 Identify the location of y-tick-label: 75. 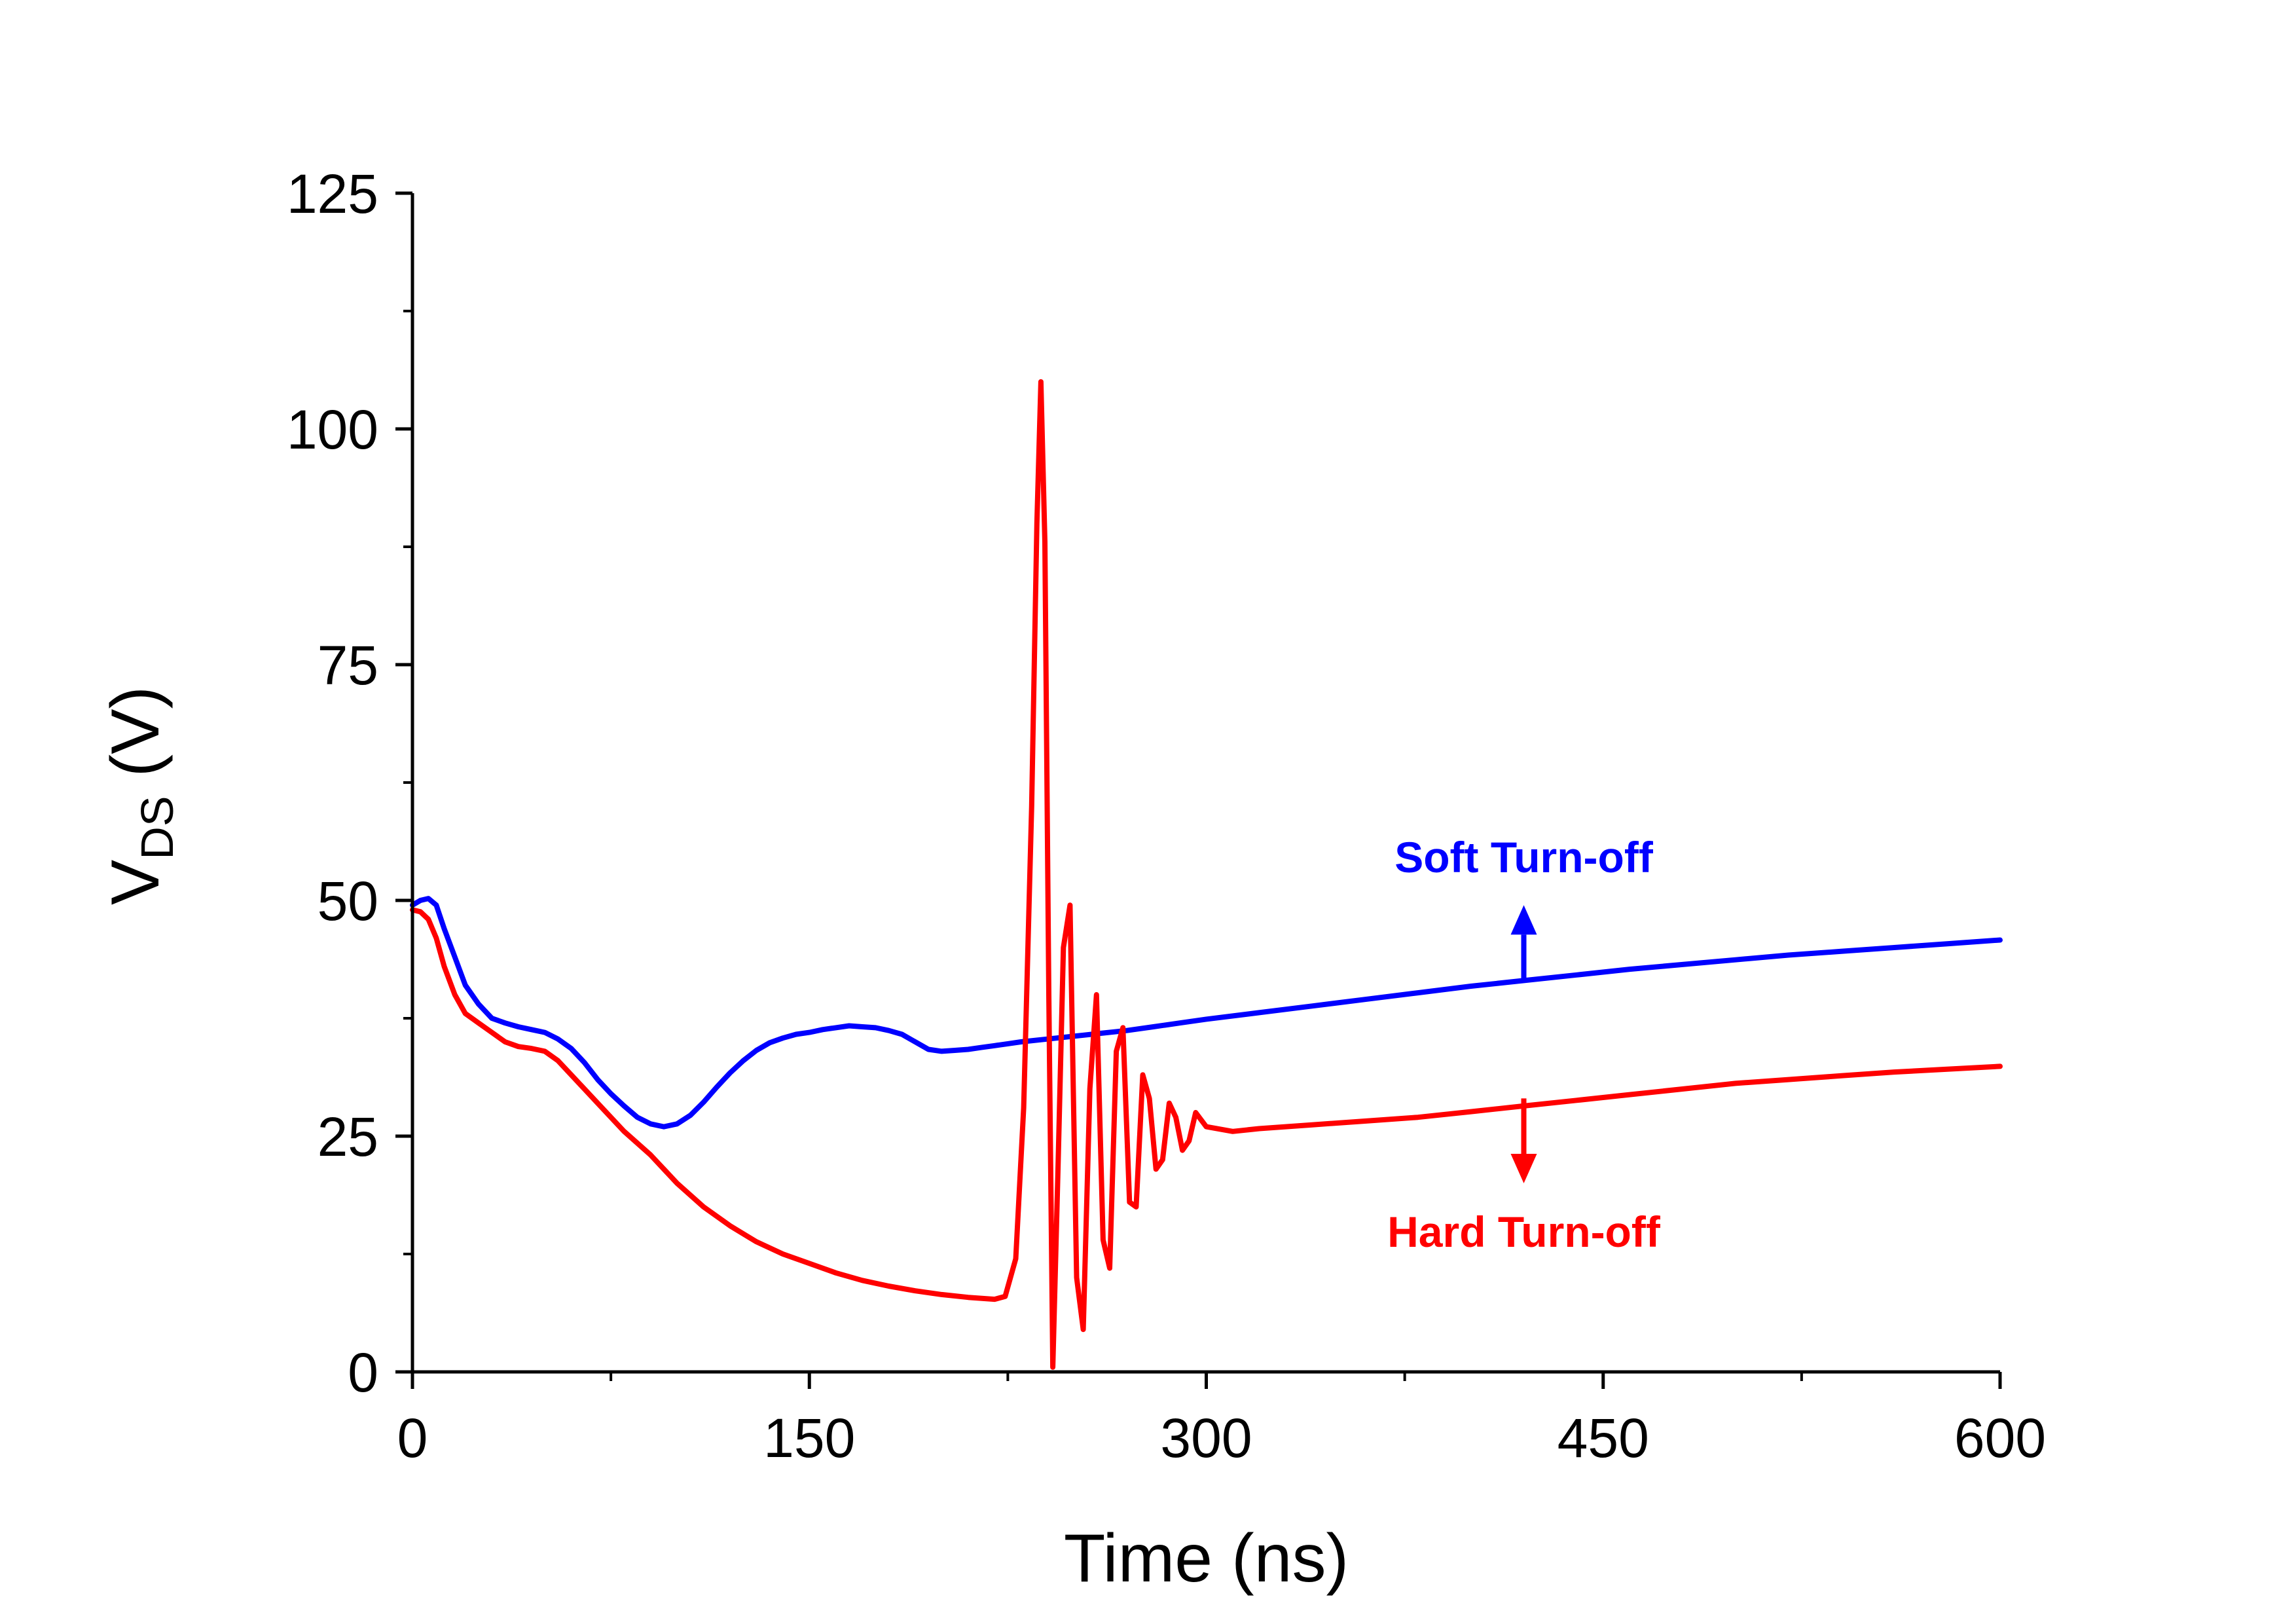
(348, 665).